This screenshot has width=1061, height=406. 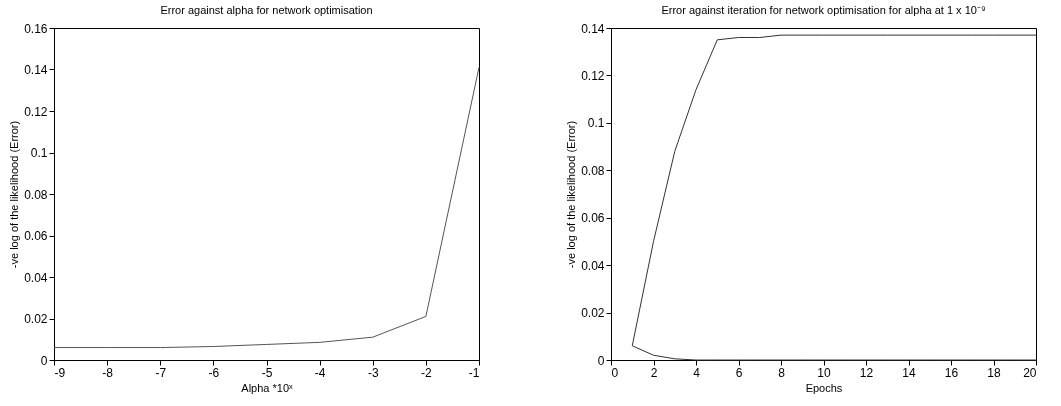 What do you see at coordinates (320, 372) in the screenshot?
I see `x-tick-label: -4` at bounding box center [320, 372].